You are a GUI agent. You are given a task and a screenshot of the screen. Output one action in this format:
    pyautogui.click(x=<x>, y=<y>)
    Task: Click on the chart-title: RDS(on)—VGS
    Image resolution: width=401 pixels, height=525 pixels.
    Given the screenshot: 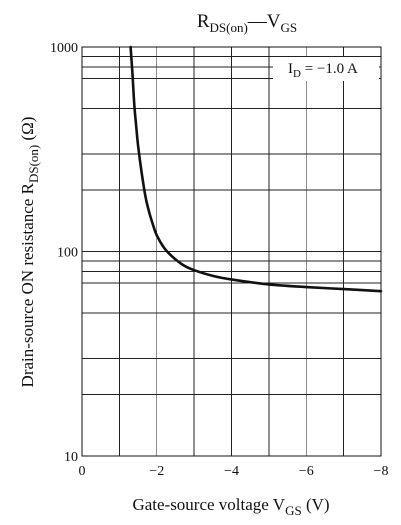 What is the action you would take?
    pyautogui.click(x=247, y=23)
    